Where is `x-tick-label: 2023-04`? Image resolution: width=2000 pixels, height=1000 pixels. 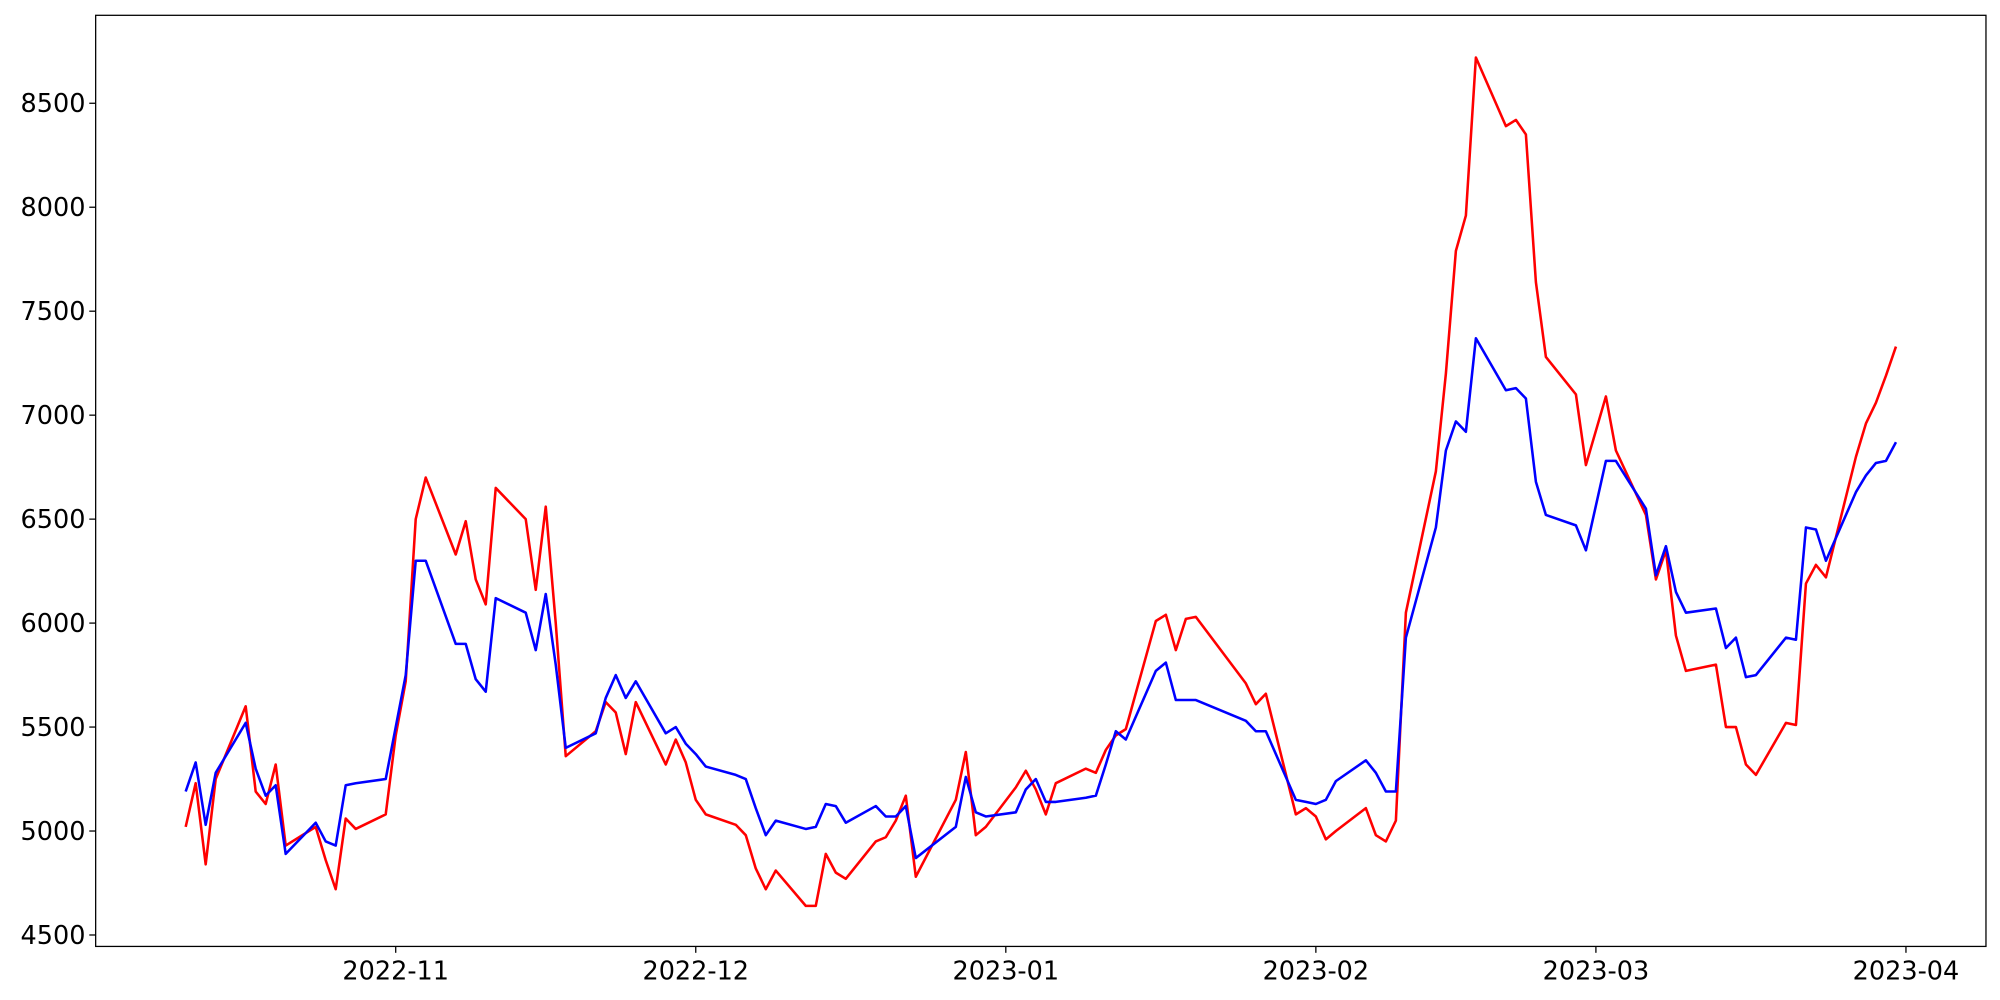
x-tick-label: 2023-04 is located at coordinates (1906, 972).